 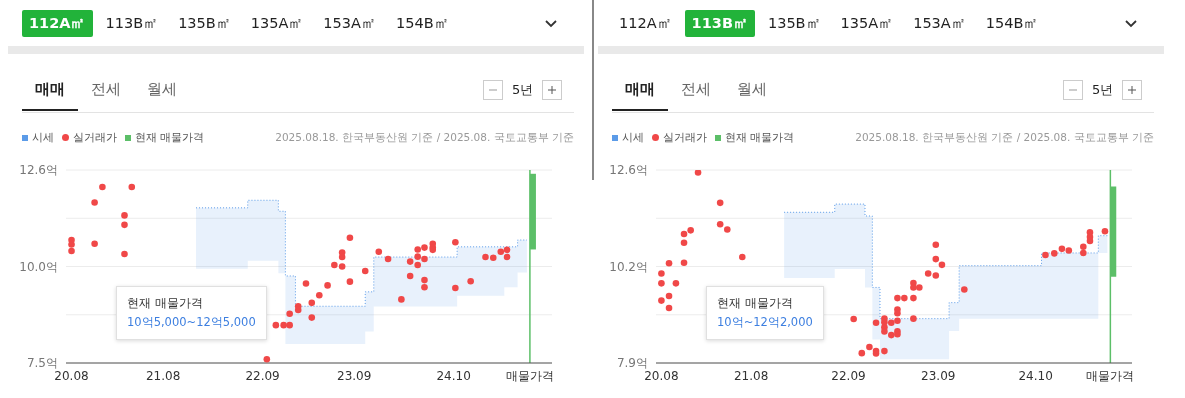 I want to click on annotation: 10억5,000~12억5,000, so click(x=191, y=322).